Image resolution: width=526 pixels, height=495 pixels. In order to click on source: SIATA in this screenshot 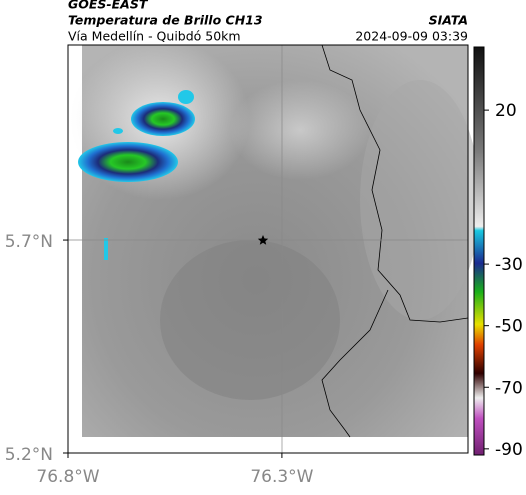, I will do `click(448, 20)`.